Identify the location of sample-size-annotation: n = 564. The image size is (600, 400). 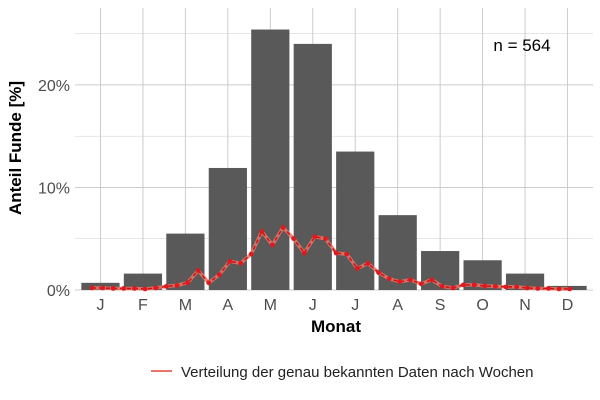
(521, 45).